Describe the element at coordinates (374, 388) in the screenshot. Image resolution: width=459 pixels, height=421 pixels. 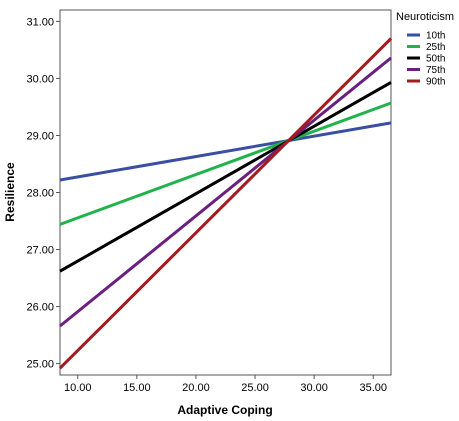
I see `x-tick-label: 35.00` at that location.